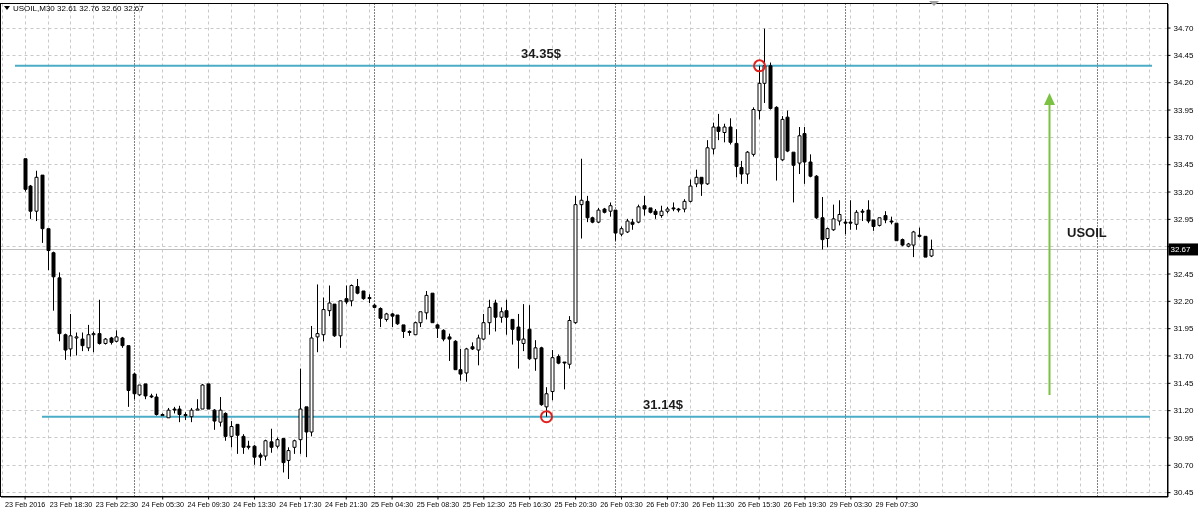  I want to click on y-tick-label: 32.45, so click(1184, 274).